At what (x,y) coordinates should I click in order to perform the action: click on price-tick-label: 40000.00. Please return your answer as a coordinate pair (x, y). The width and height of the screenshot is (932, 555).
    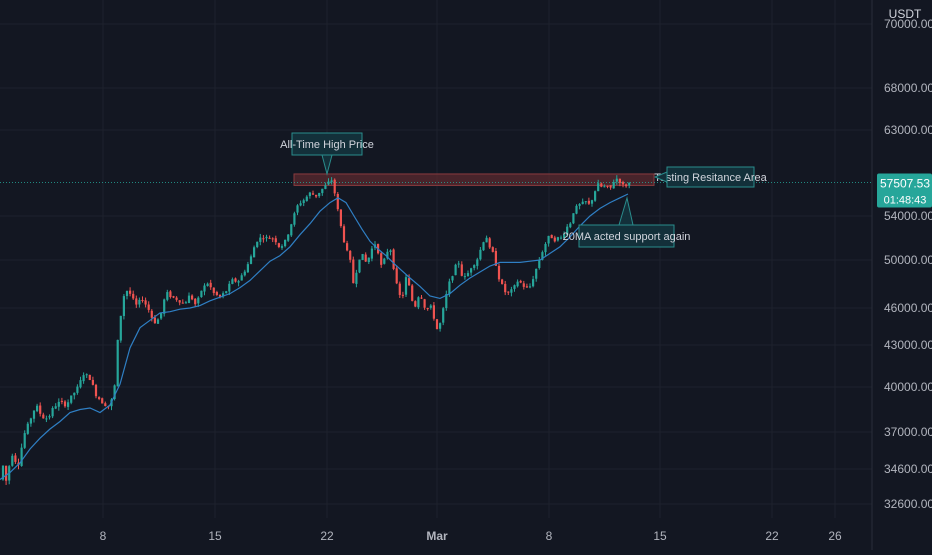
    Looking at the image, I should click on (908, 387).